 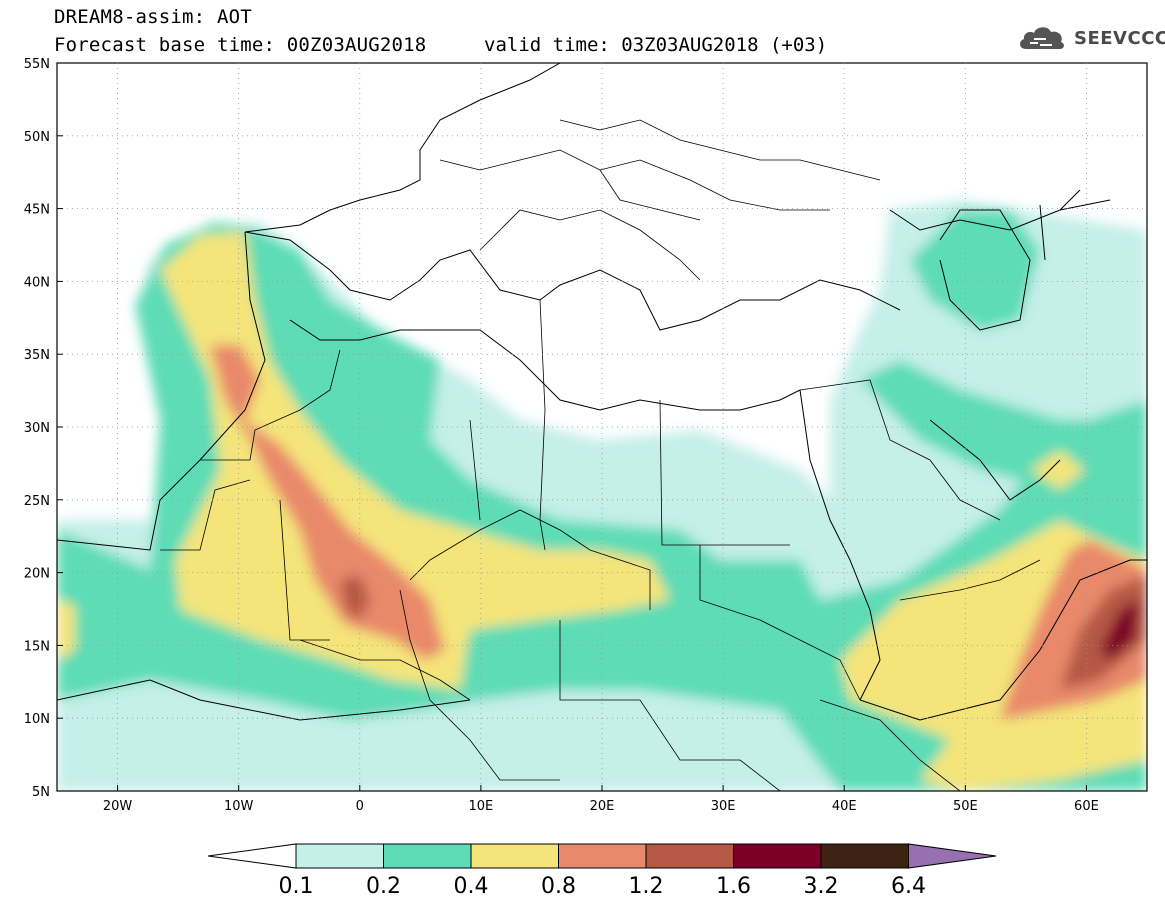 What do you see at coordinates (1003, 425) in the screenshot?
I see `aot-region-teal-persia` at bounding box center [1003, 425].